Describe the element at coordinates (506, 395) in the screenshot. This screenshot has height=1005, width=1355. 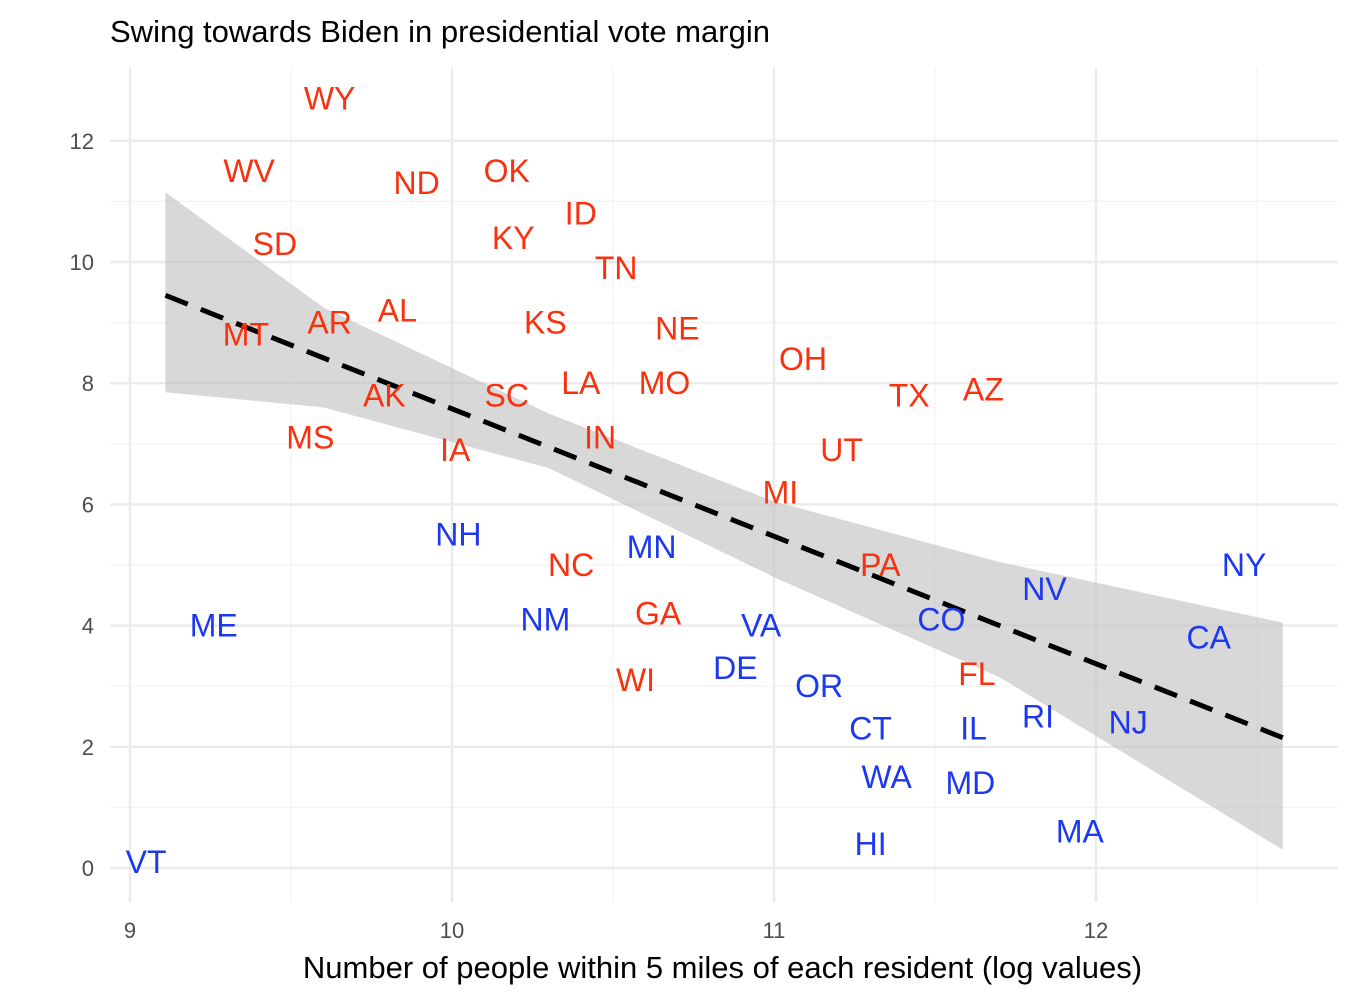
I see `state-label-sc: SC` at that location.